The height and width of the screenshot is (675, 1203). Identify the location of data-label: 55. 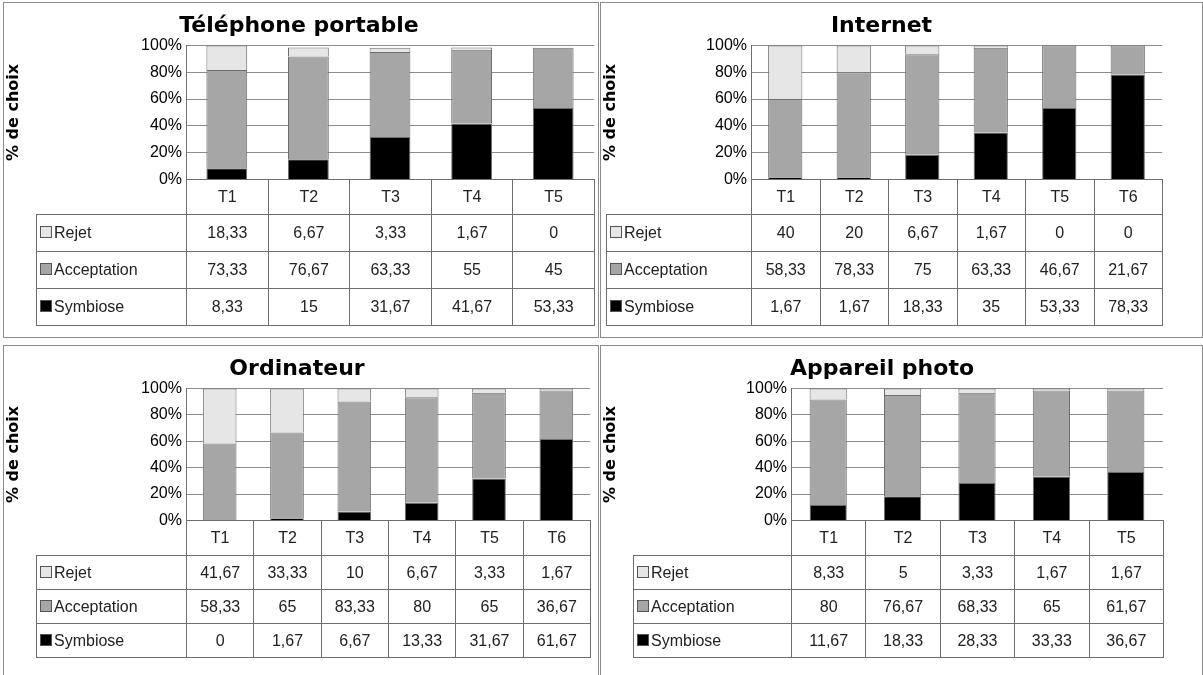
(472, 270).